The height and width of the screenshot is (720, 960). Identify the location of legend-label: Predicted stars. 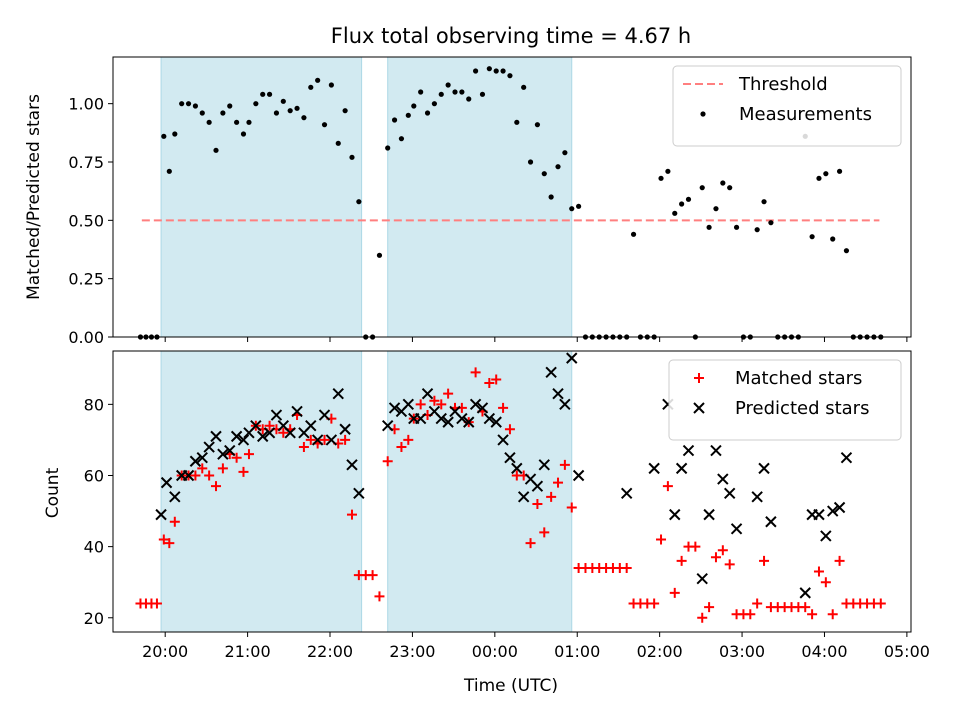
(802, 408).